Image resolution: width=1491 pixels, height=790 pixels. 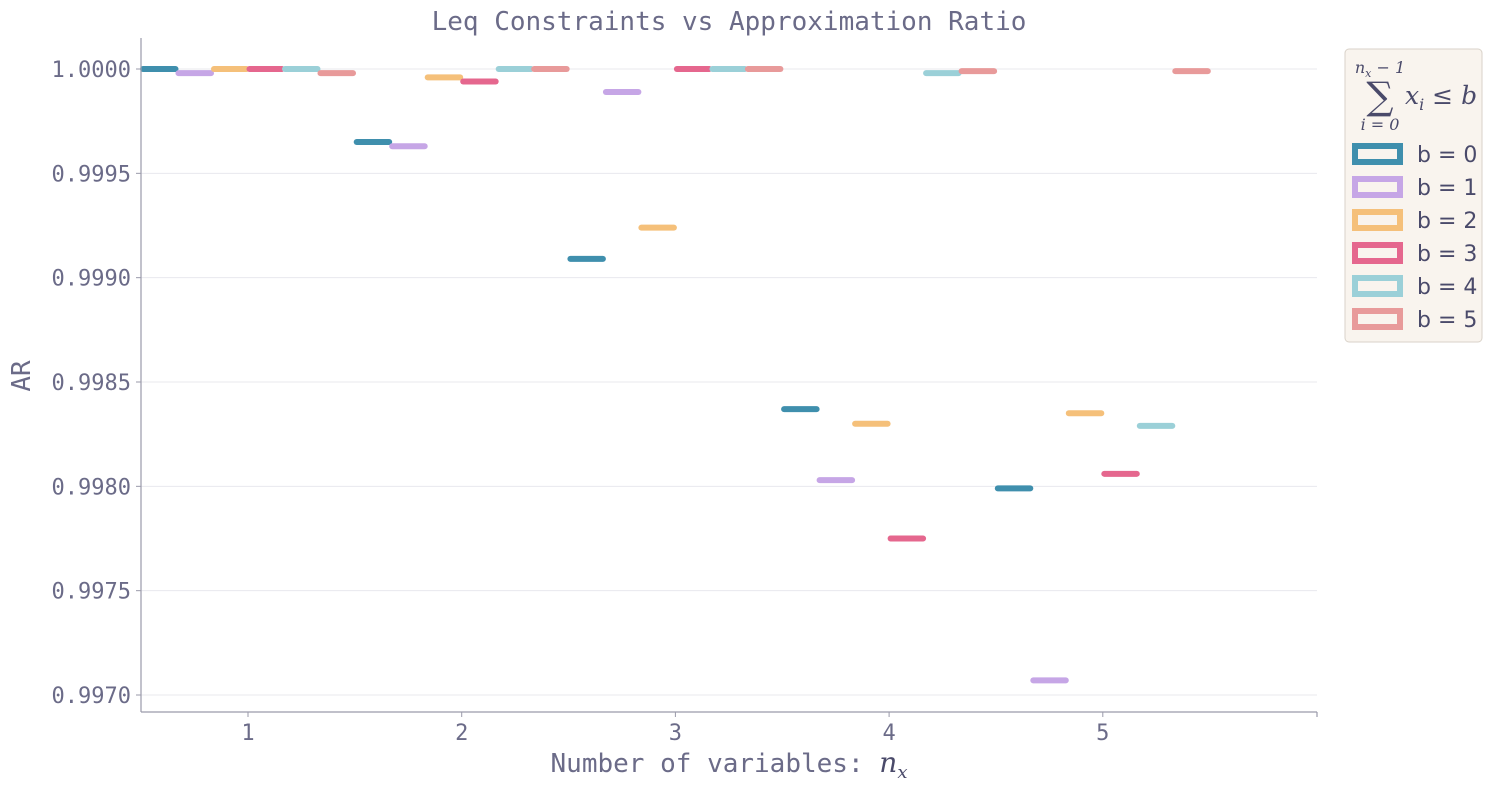 I want to click on legend-item-b4: b = 4, so click(x=1414, y=287).